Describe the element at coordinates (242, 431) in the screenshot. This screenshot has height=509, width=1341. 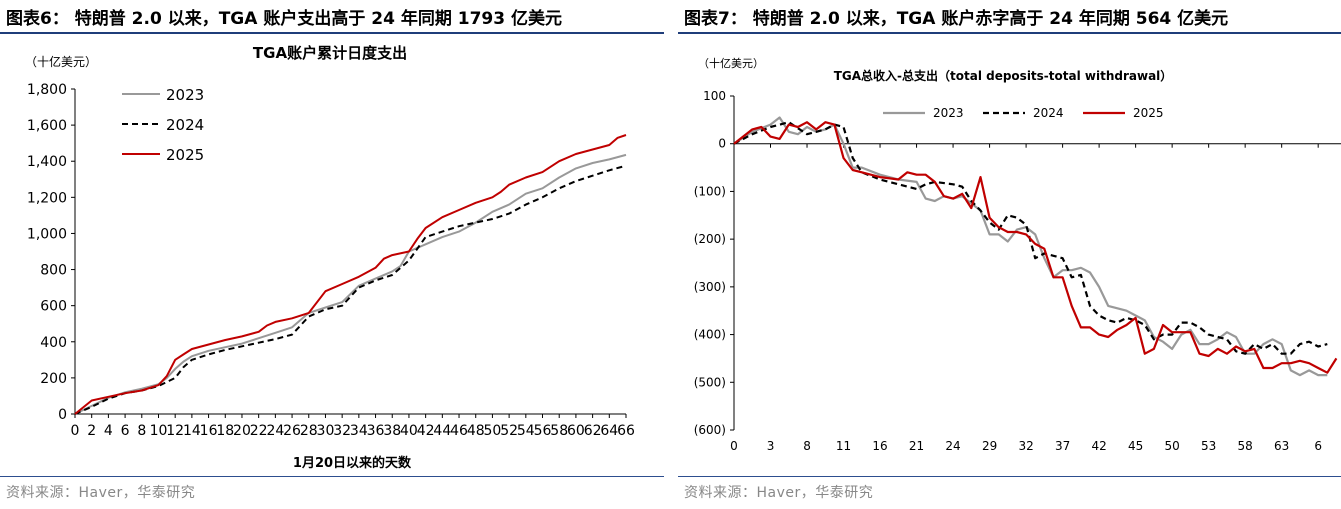
I see `x-tick-label: 20` at that location.